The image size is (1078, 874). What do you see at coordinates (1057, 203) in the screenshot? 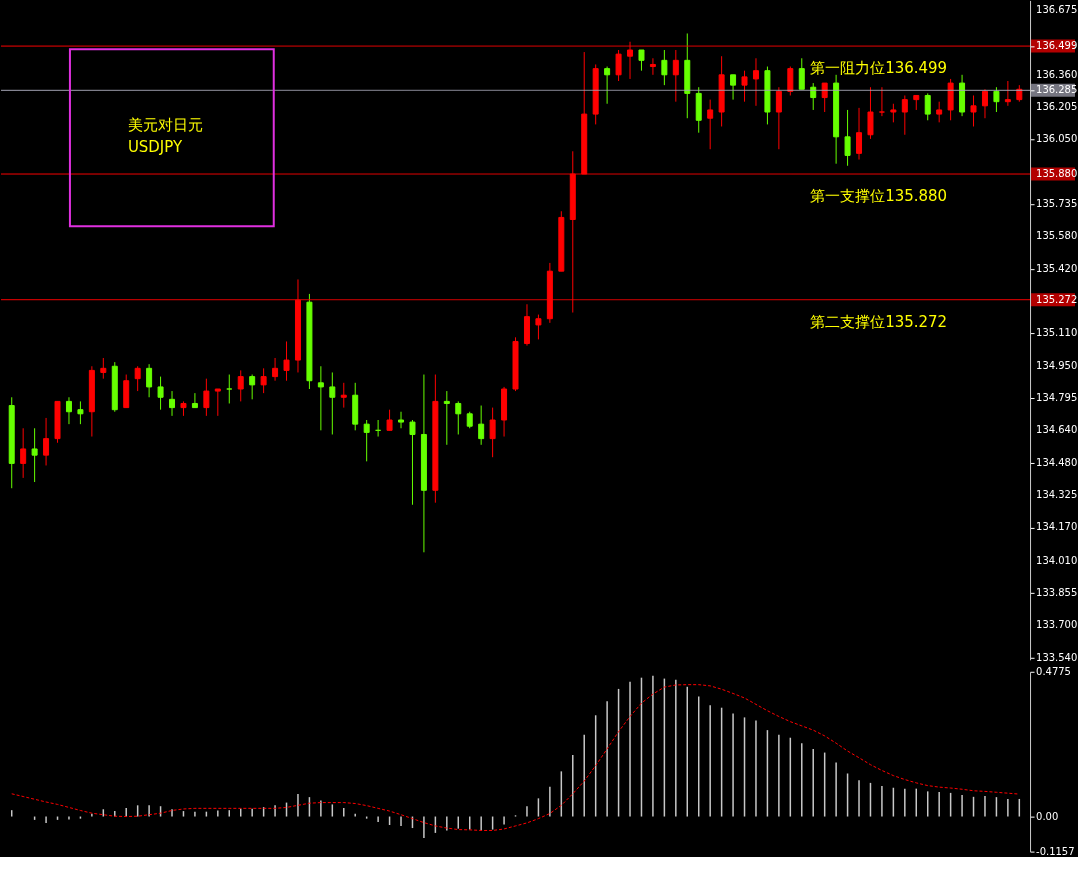
I see `y-tick-label: 135.735` at bounding box center [1057, 203].